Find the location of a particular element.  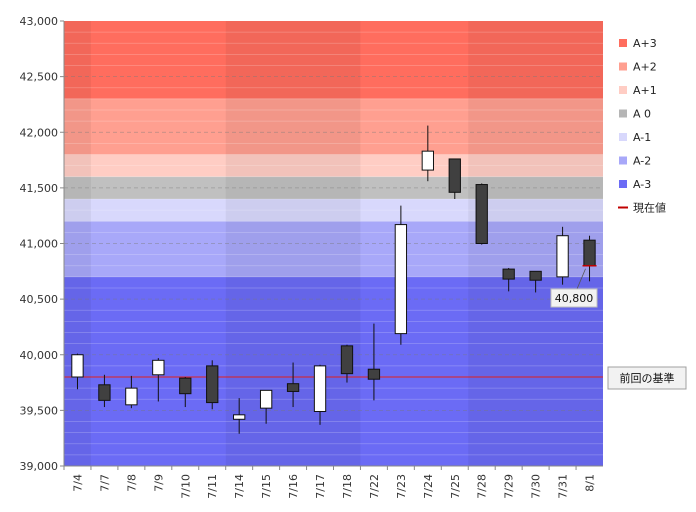

legend-label: A 0 is located at coordinates (642, 114).